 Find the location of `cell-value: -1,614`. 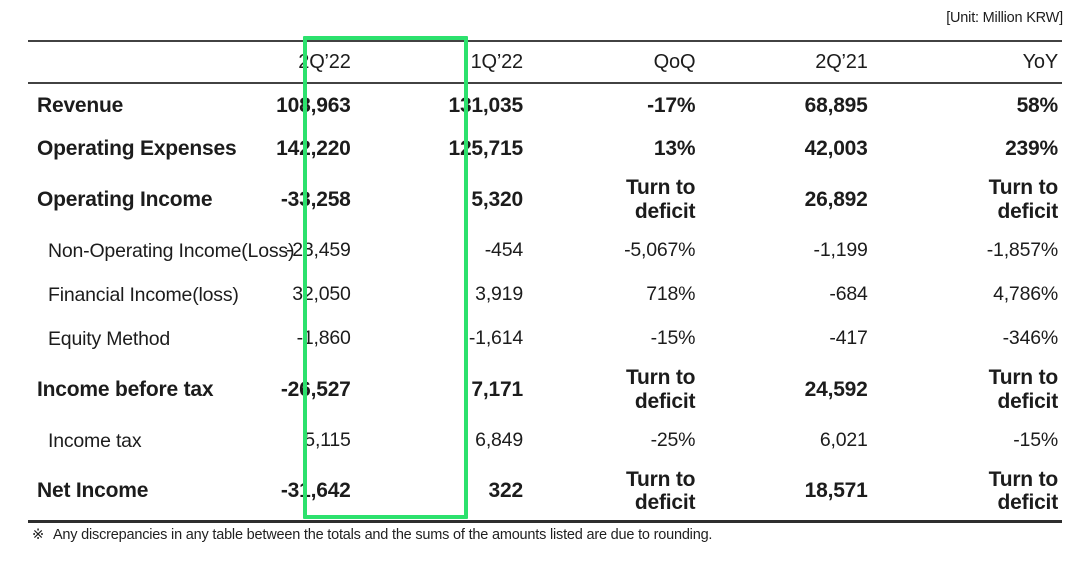

cell-value: -1,614 is located at coordinates (495, 338).